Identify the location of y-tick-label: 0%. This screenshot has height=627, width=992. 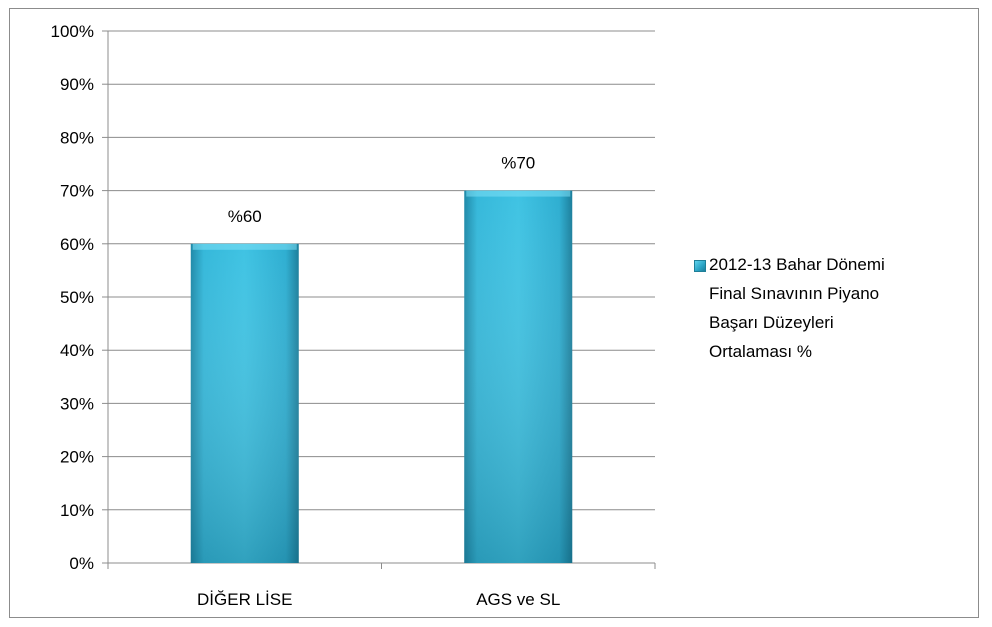
(81, 563).